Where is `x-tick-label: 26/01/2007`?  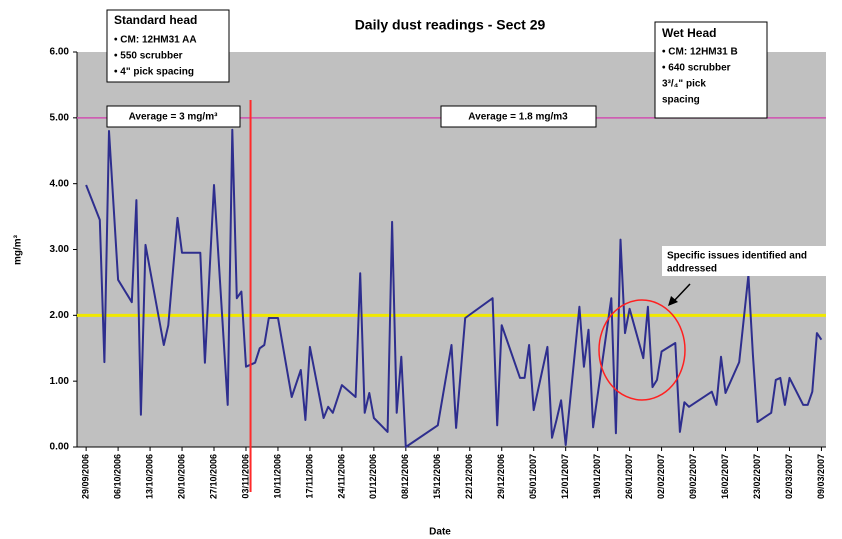
x-tick-label: 26/01/2007 is located at coordinates (629, 476).